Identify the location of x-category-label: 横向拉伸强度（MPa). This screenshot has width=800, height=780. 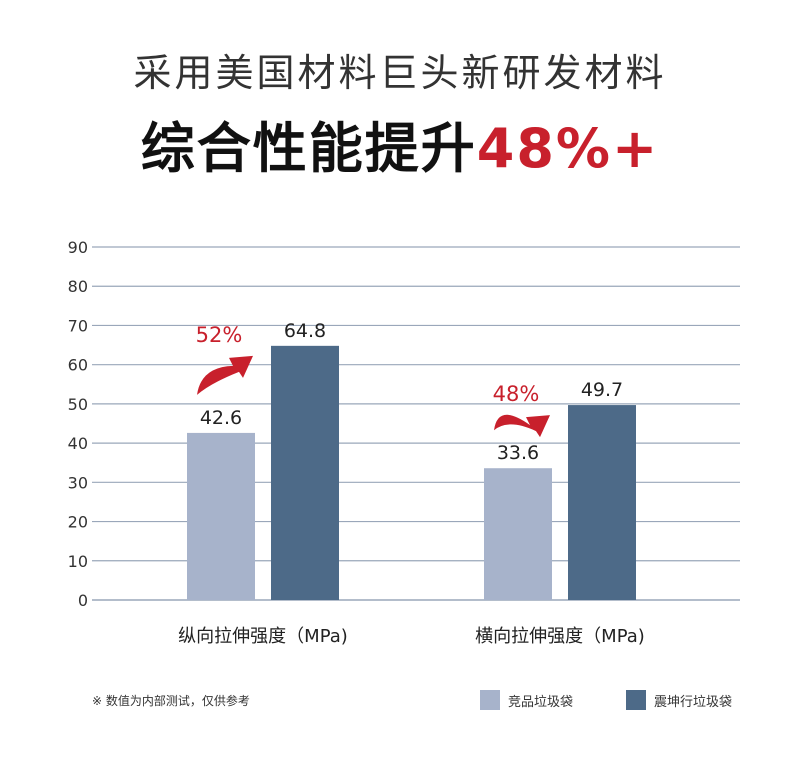
(560, 636).